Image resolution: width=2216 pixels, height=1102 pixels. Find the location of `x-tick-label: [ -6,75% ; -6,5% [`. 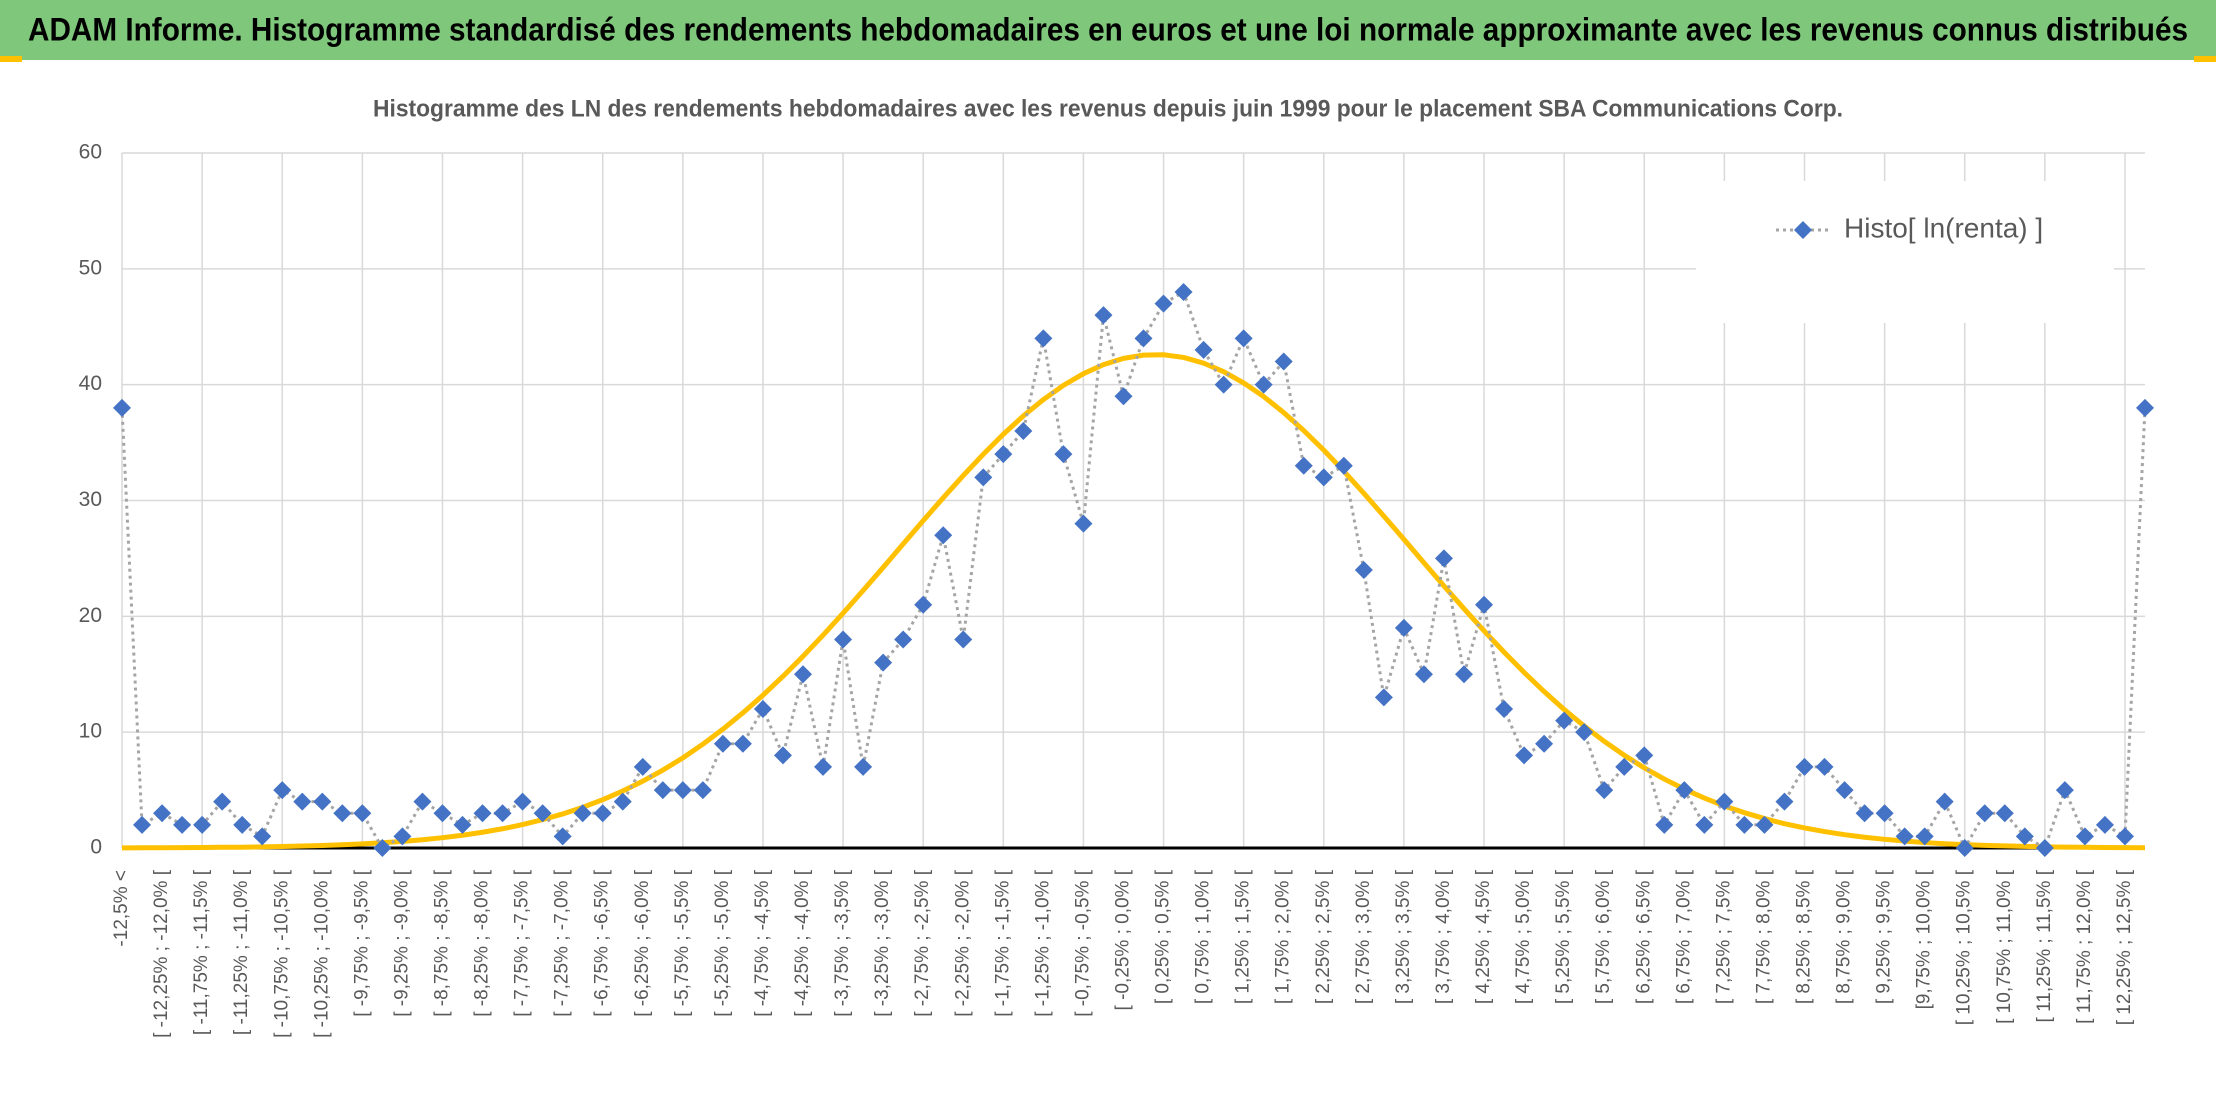

x-tick-label: [ -6,75% ; -6,5% [ is located at coordinates (602, 943).